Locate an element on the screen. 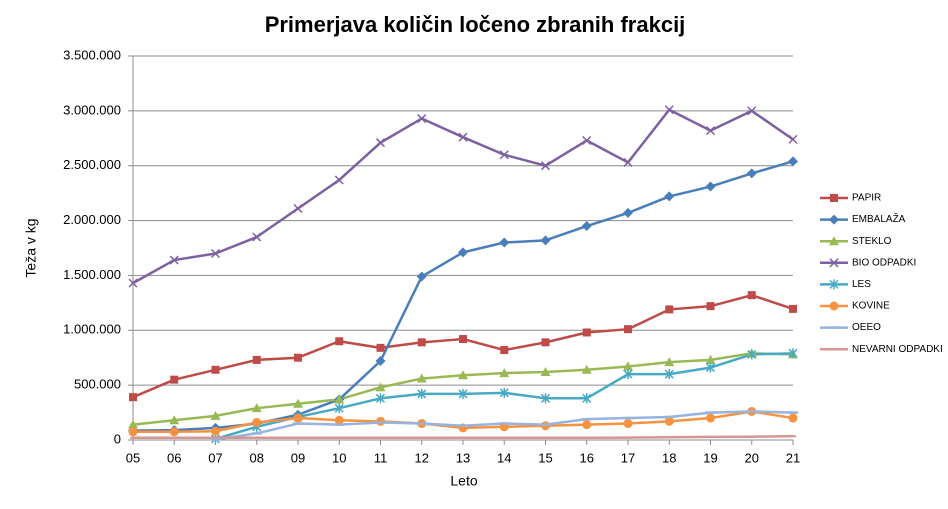 This screenshot has width=948, height=509. x-tick-label: 17 is located at coordinates (628, 457).